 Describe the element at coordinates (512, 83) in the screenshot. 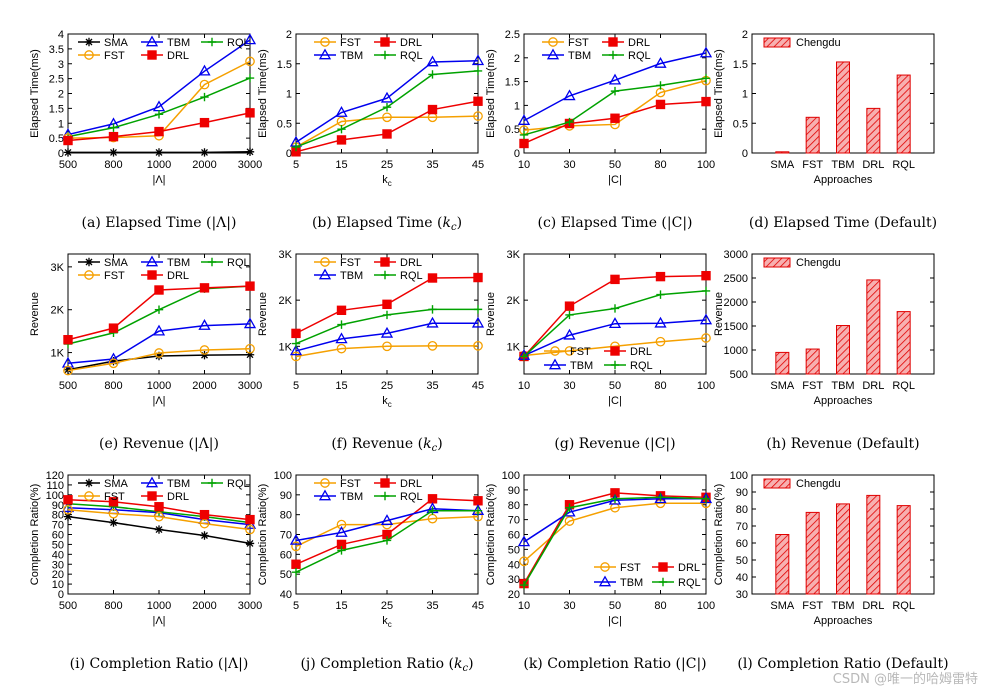

I see `y-tick-label: 1.5` at that location.